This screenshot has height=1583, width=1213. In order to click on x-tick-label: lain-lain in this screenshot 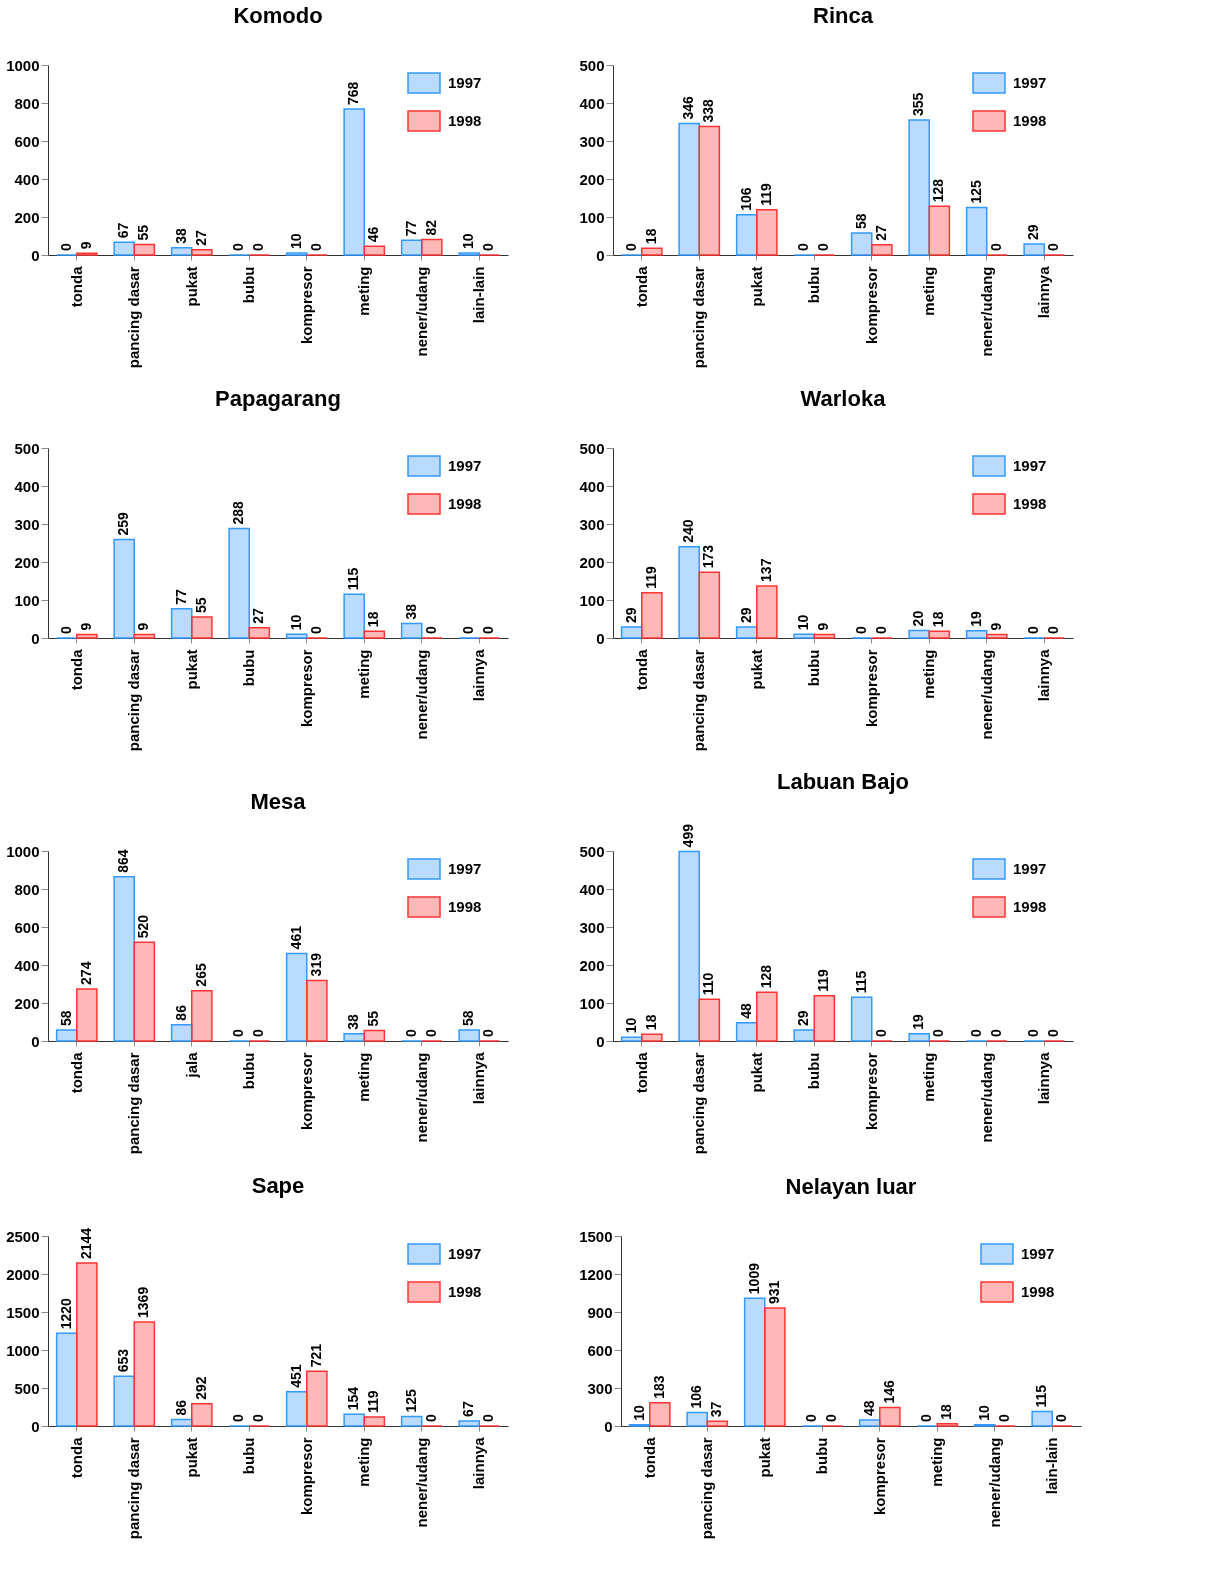, I will do `click(1052, 1466)`.